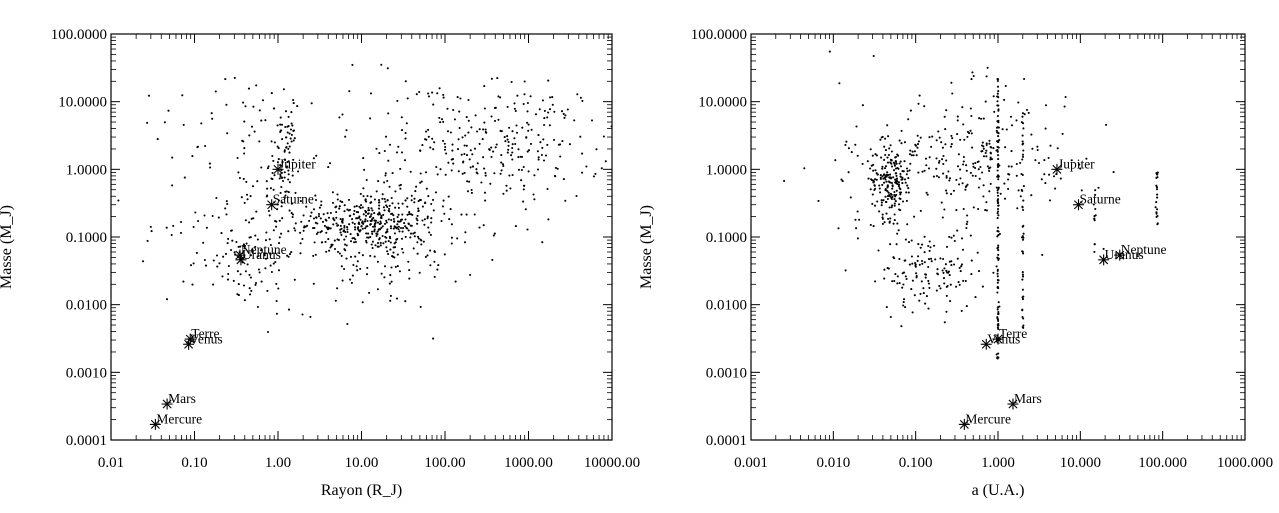 Image resolution: width=1279 pixels, height=513 pixels. I want to click on planet-label: Terre, so click(1013, 333).